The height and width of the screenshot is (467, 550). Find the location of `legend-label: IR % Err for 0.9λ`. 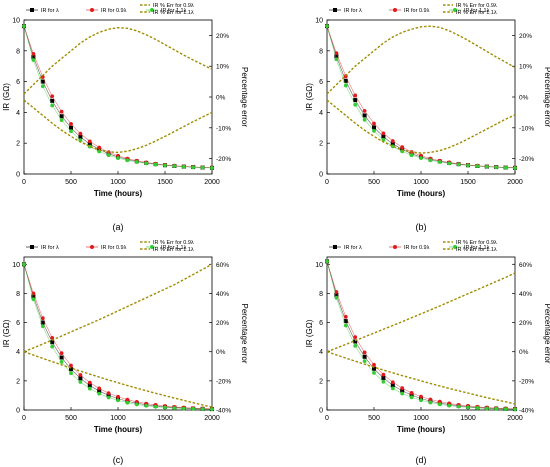

legend-label: IR % Err for 0.9λ is located at coordinates (173, 243).